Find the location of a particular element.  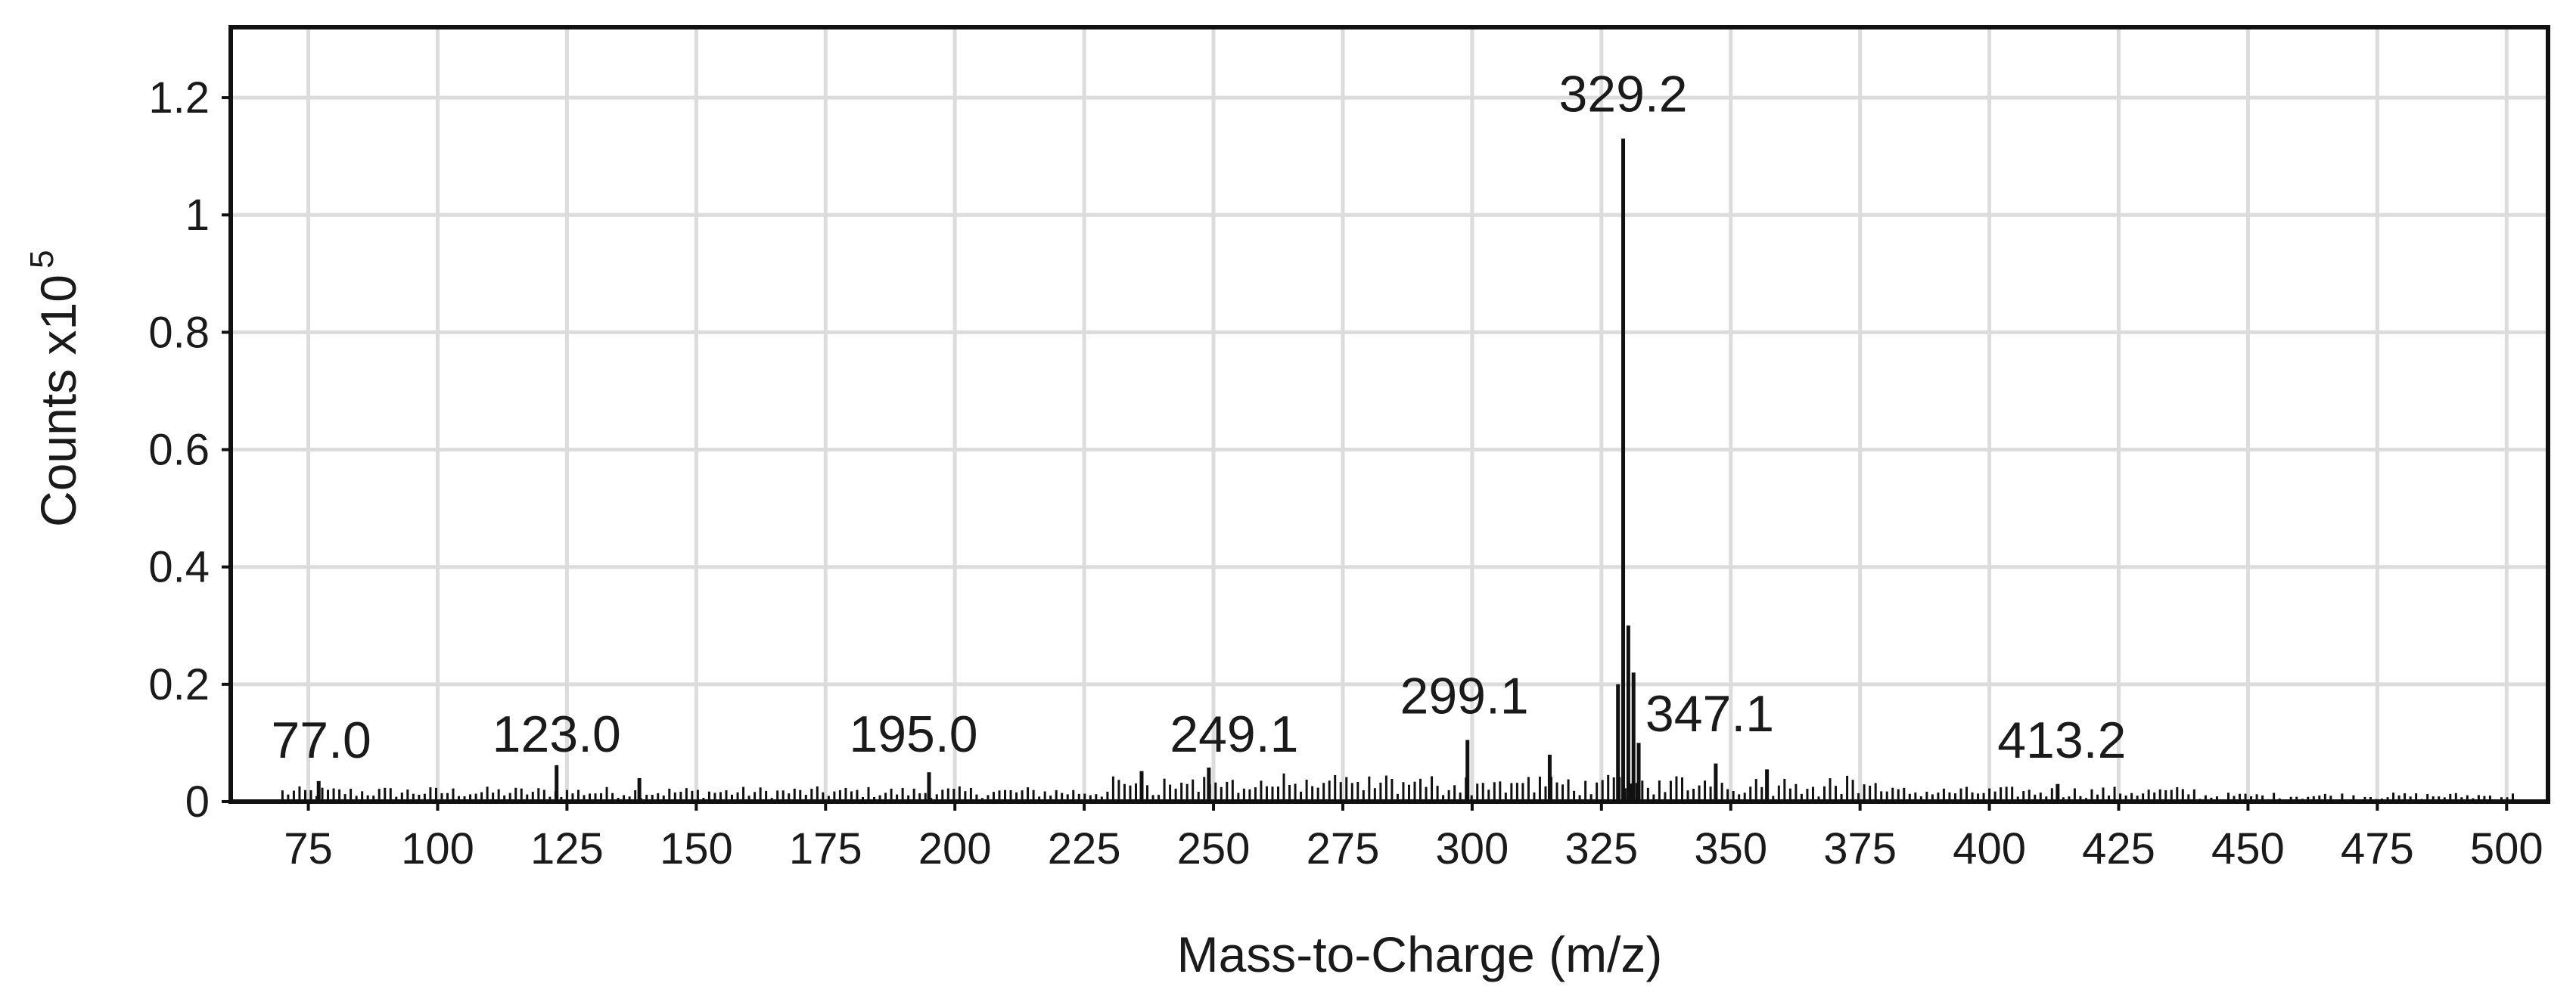

y-axis-ticks: 0 0.2 0.4 0.6 0.8 1 1.2 is located at coordinates (189, 450).